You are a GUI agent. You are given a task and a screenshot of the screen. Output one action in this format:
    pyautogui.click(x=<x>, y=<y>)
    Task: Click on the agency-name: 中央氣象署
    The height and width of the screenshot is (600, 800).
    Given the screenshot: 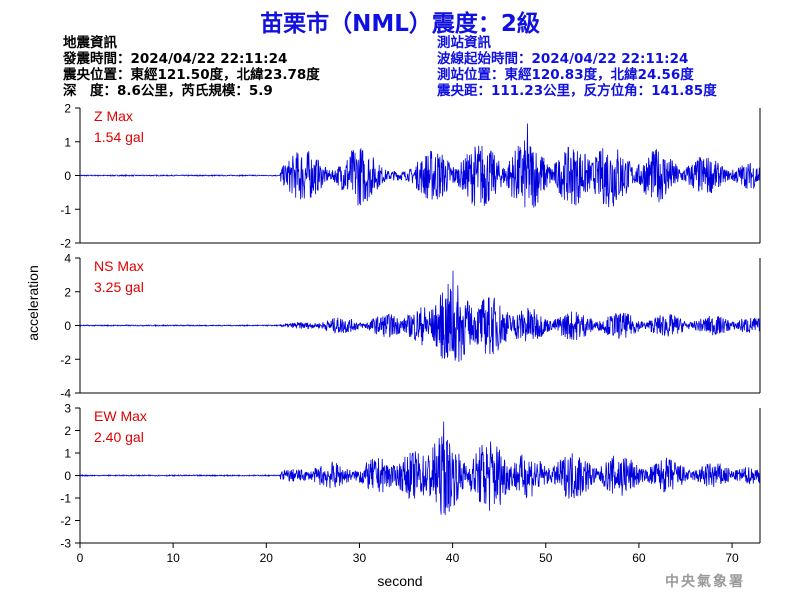 What is the action you would take?
    pyautogui.click(x=705, y=582)
    